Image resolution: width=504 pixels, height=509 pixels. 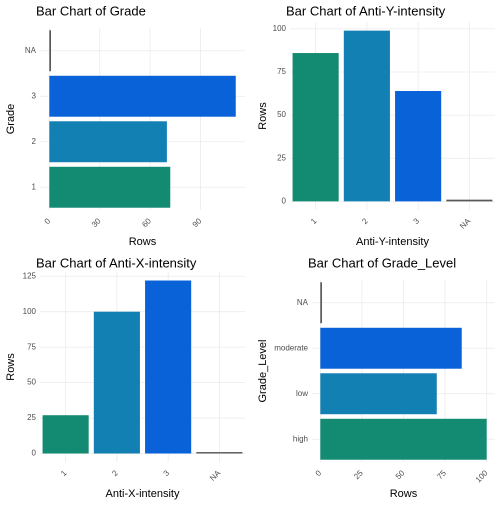 I want to click on chart-title: Bar Chart of Anti-Y-intensity, so click(x=366, y=10).